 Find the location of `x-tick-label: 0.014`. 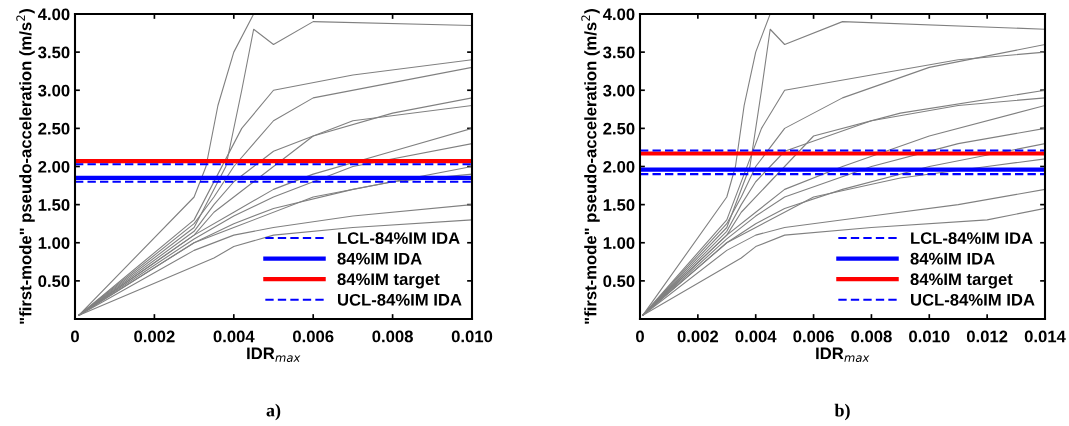

x-tick-label: 0.014 is located at coordinates (1045, 336).